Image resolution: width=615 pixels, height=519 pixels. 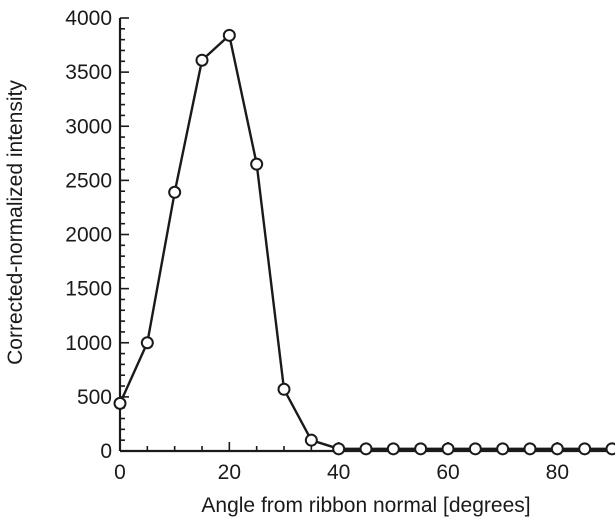 What do you see at coordinates (447, 472) in the screenshot?
I see `x-tick-label: 60` at bounding box center [447, 472].